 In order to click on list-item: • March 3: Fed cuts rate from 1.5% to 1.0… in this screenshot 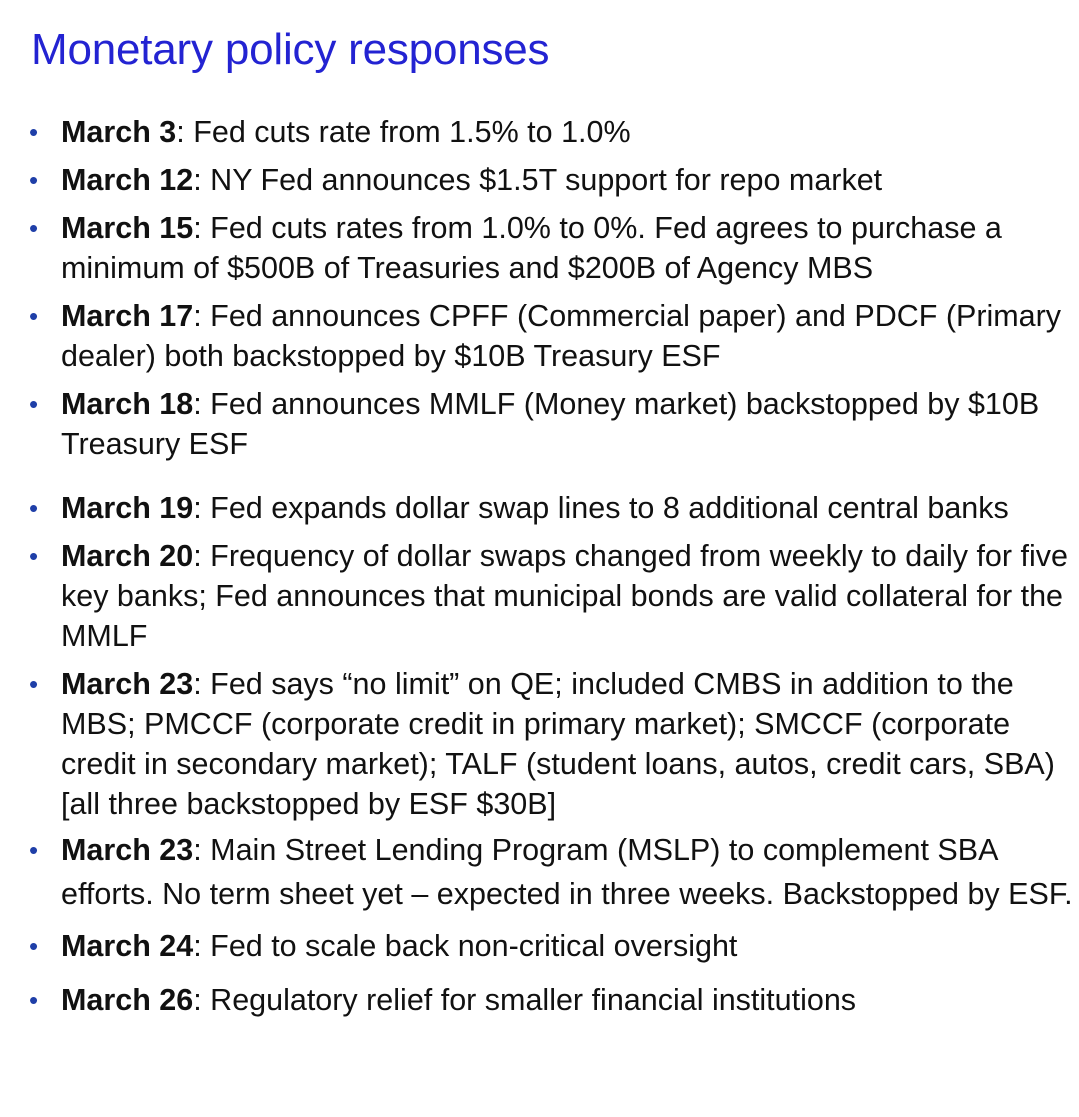, I will do `click(539, 132)`.